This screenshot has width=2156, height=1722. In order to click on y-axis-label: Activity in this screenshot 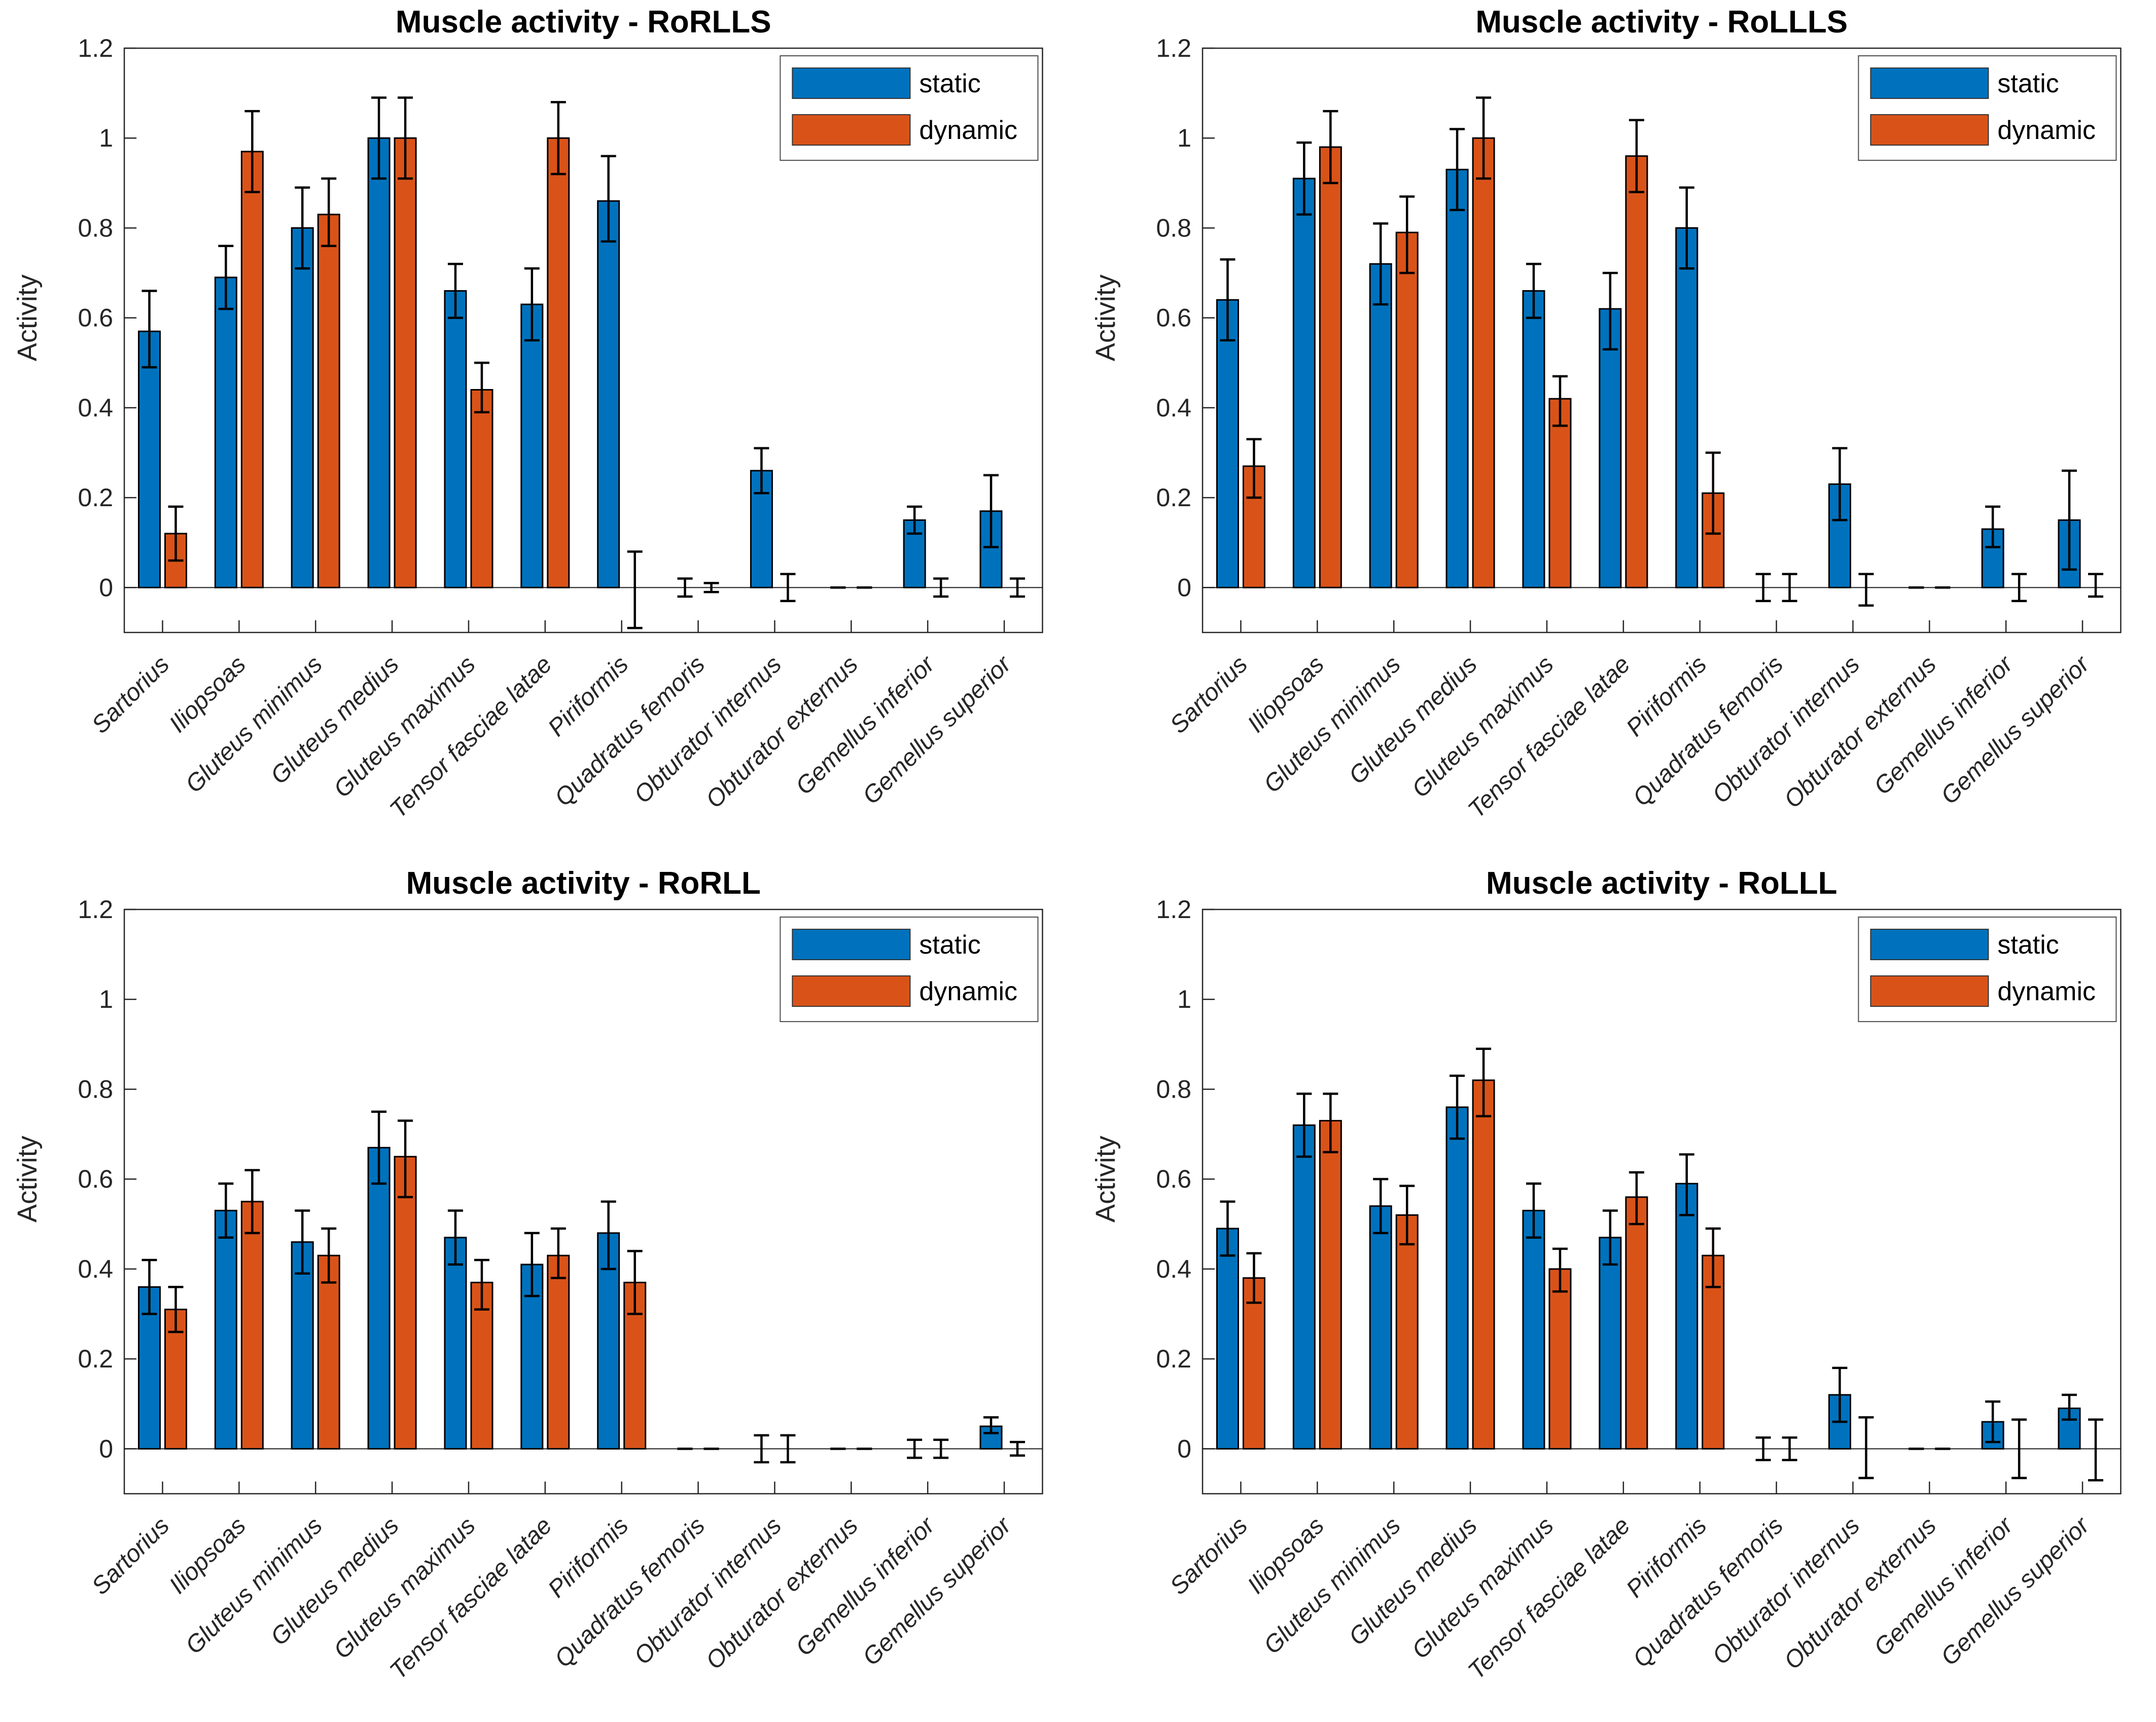, I will do `click(1105, 317)`.